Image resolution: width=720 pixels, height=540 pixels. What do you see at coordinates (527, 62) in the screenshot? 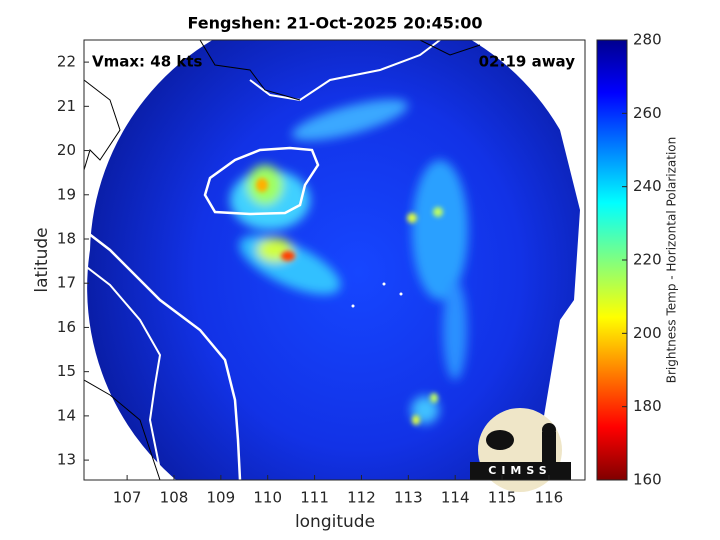
I see `time-away-label: 02:19 away` at bounding box center [527, 62].